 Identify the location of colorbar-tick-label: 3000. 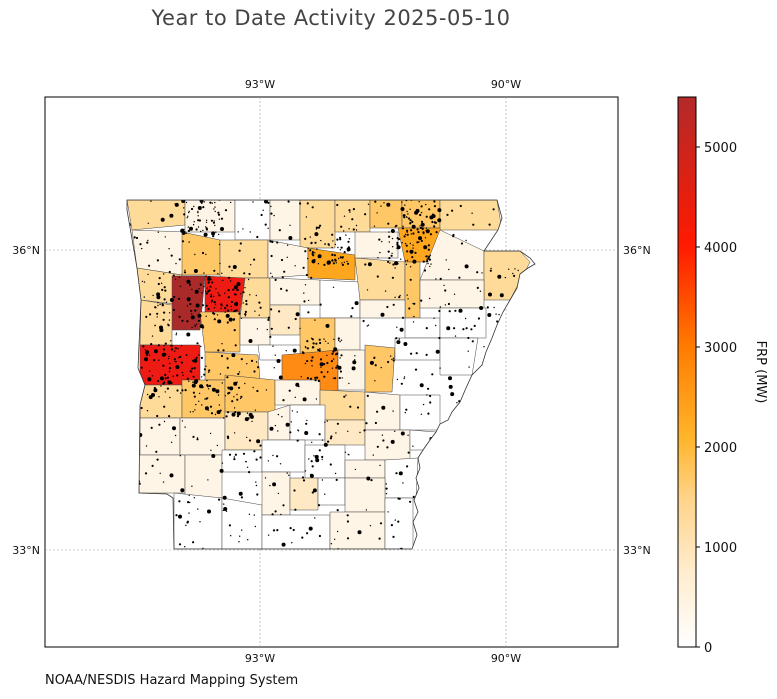
(720, 348).